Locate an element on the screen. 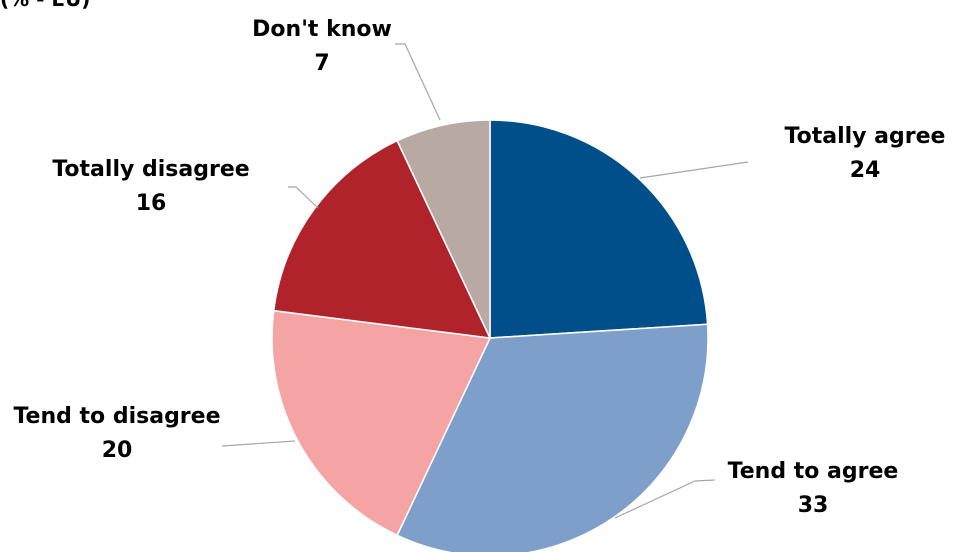  pie-slice-tend-to-disagree is located at coordinates (381, 423).